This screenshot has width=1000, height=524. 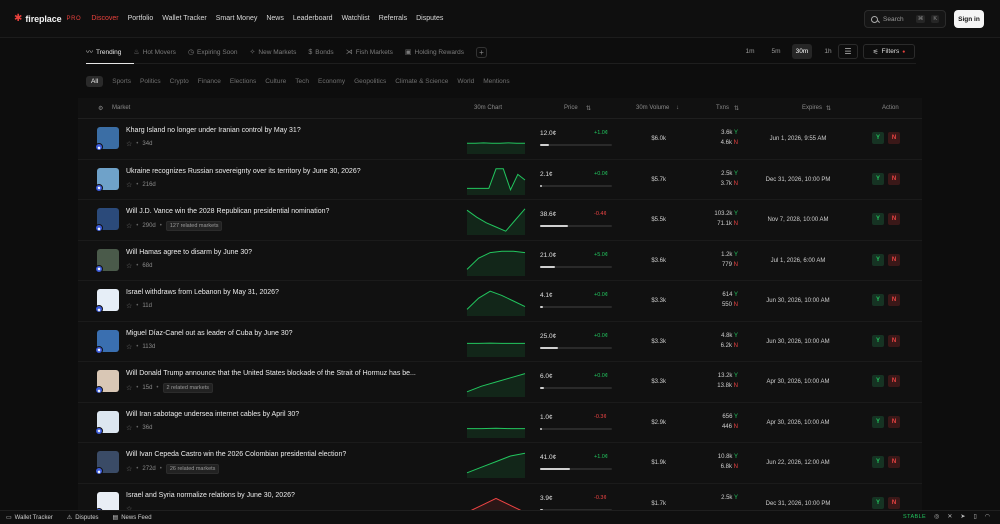 What do you see at coordinates (812, 108) in the screenshot?
I see `col-expires: Expires` at bounding box center [812, 108].